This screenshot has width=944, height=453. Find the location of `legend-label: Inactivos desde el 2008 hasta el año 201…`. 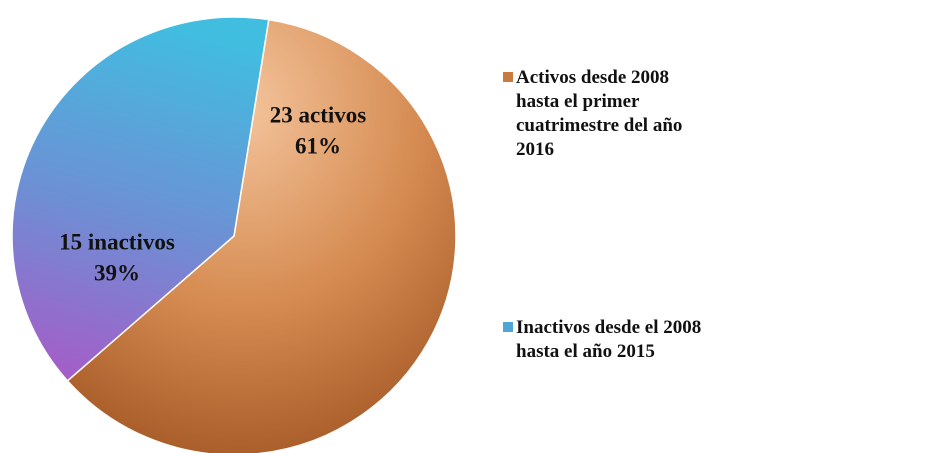

legend-label: Inactivos desde el 2008 hasta el año 201… is located at coordinates (609, 339).